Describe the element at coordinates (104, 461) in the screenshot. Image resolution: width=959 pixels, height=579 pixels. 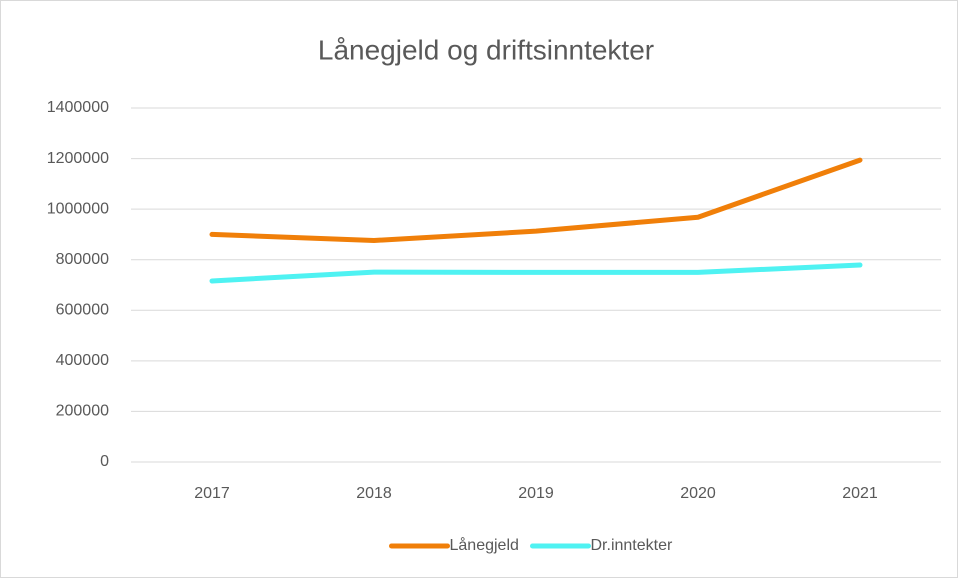
I see `y-tick-label: 0` at that location.